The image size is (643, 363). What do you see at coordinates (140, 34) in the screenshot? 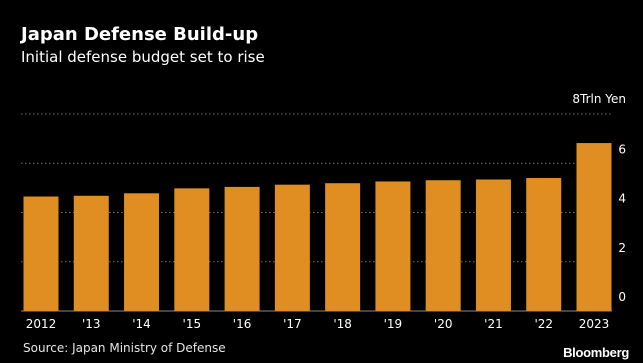
I see `chart-title: Japan Defense Build-up` at bounding box center [140, 34].